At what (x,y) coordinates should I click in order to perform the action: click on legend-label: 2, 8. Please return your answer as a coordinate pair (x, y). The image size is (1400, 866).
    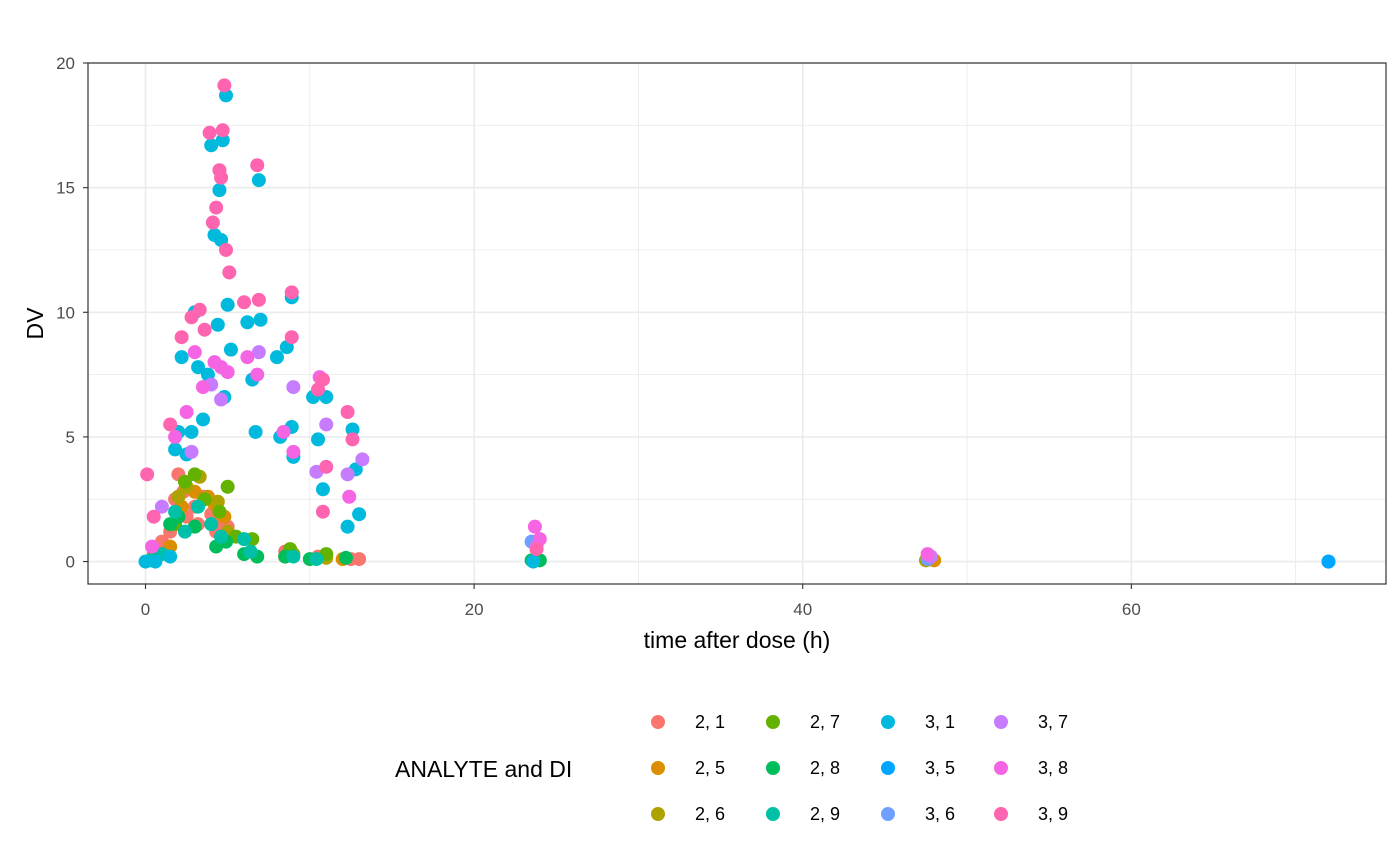
    Looking at the image, I should click on (825, 768).